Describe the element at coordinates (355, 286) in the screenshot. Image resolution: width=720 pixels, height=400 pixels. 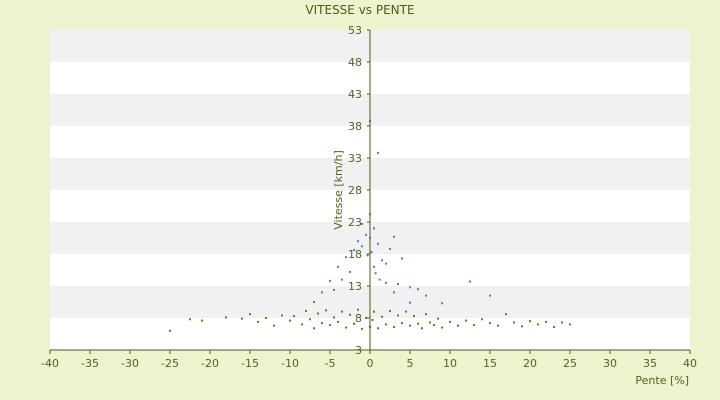
I see `y-tick-label: 13` at that location.